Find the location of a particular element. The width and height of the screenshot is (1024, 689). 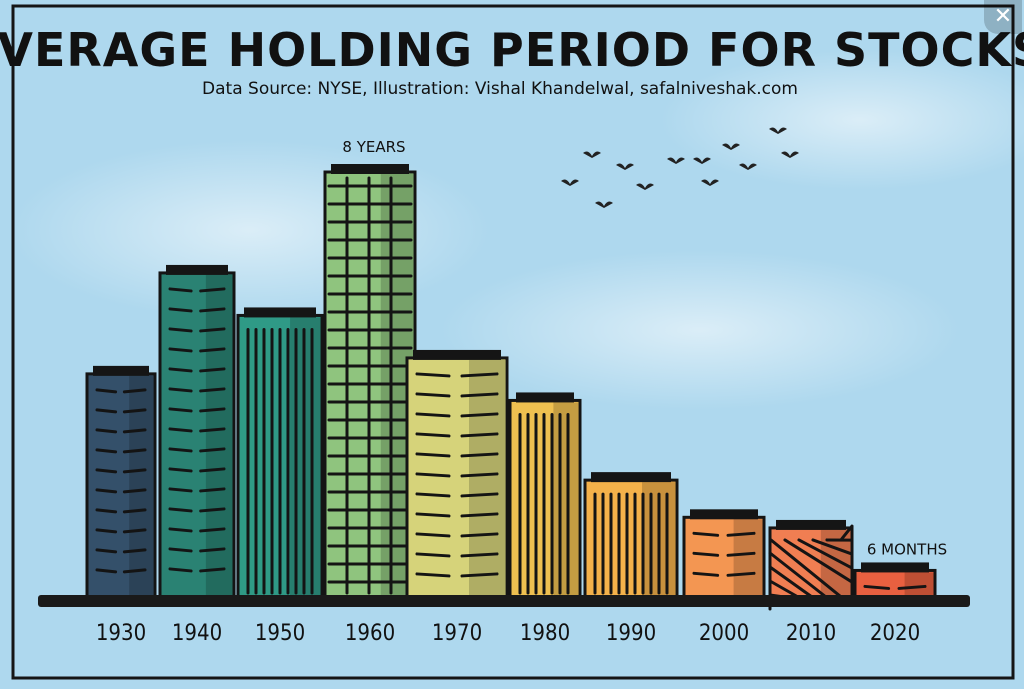

close-icon: ✕ is located at coordinates (1003, 17).